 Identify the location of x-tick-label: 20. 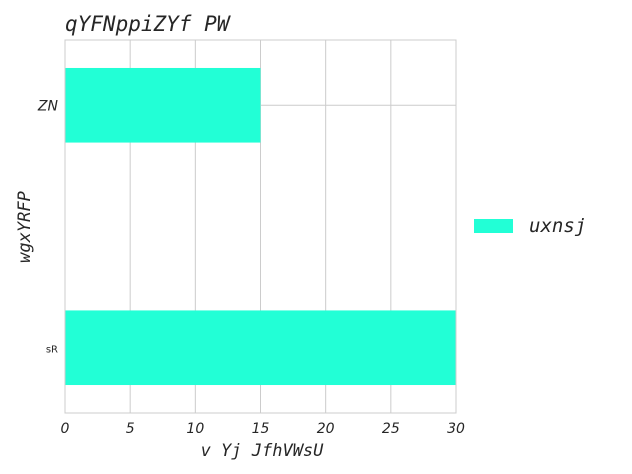
(326, 429).